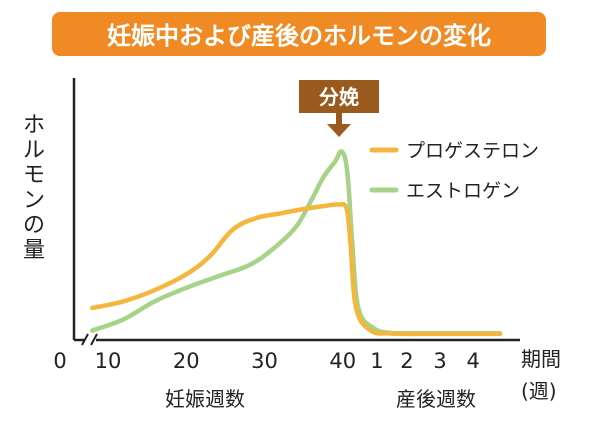 The image size is (600, 428). Describe the element at coordinates (473, 361) in the screenshot. I see `x-tick-label: 4` at that location.